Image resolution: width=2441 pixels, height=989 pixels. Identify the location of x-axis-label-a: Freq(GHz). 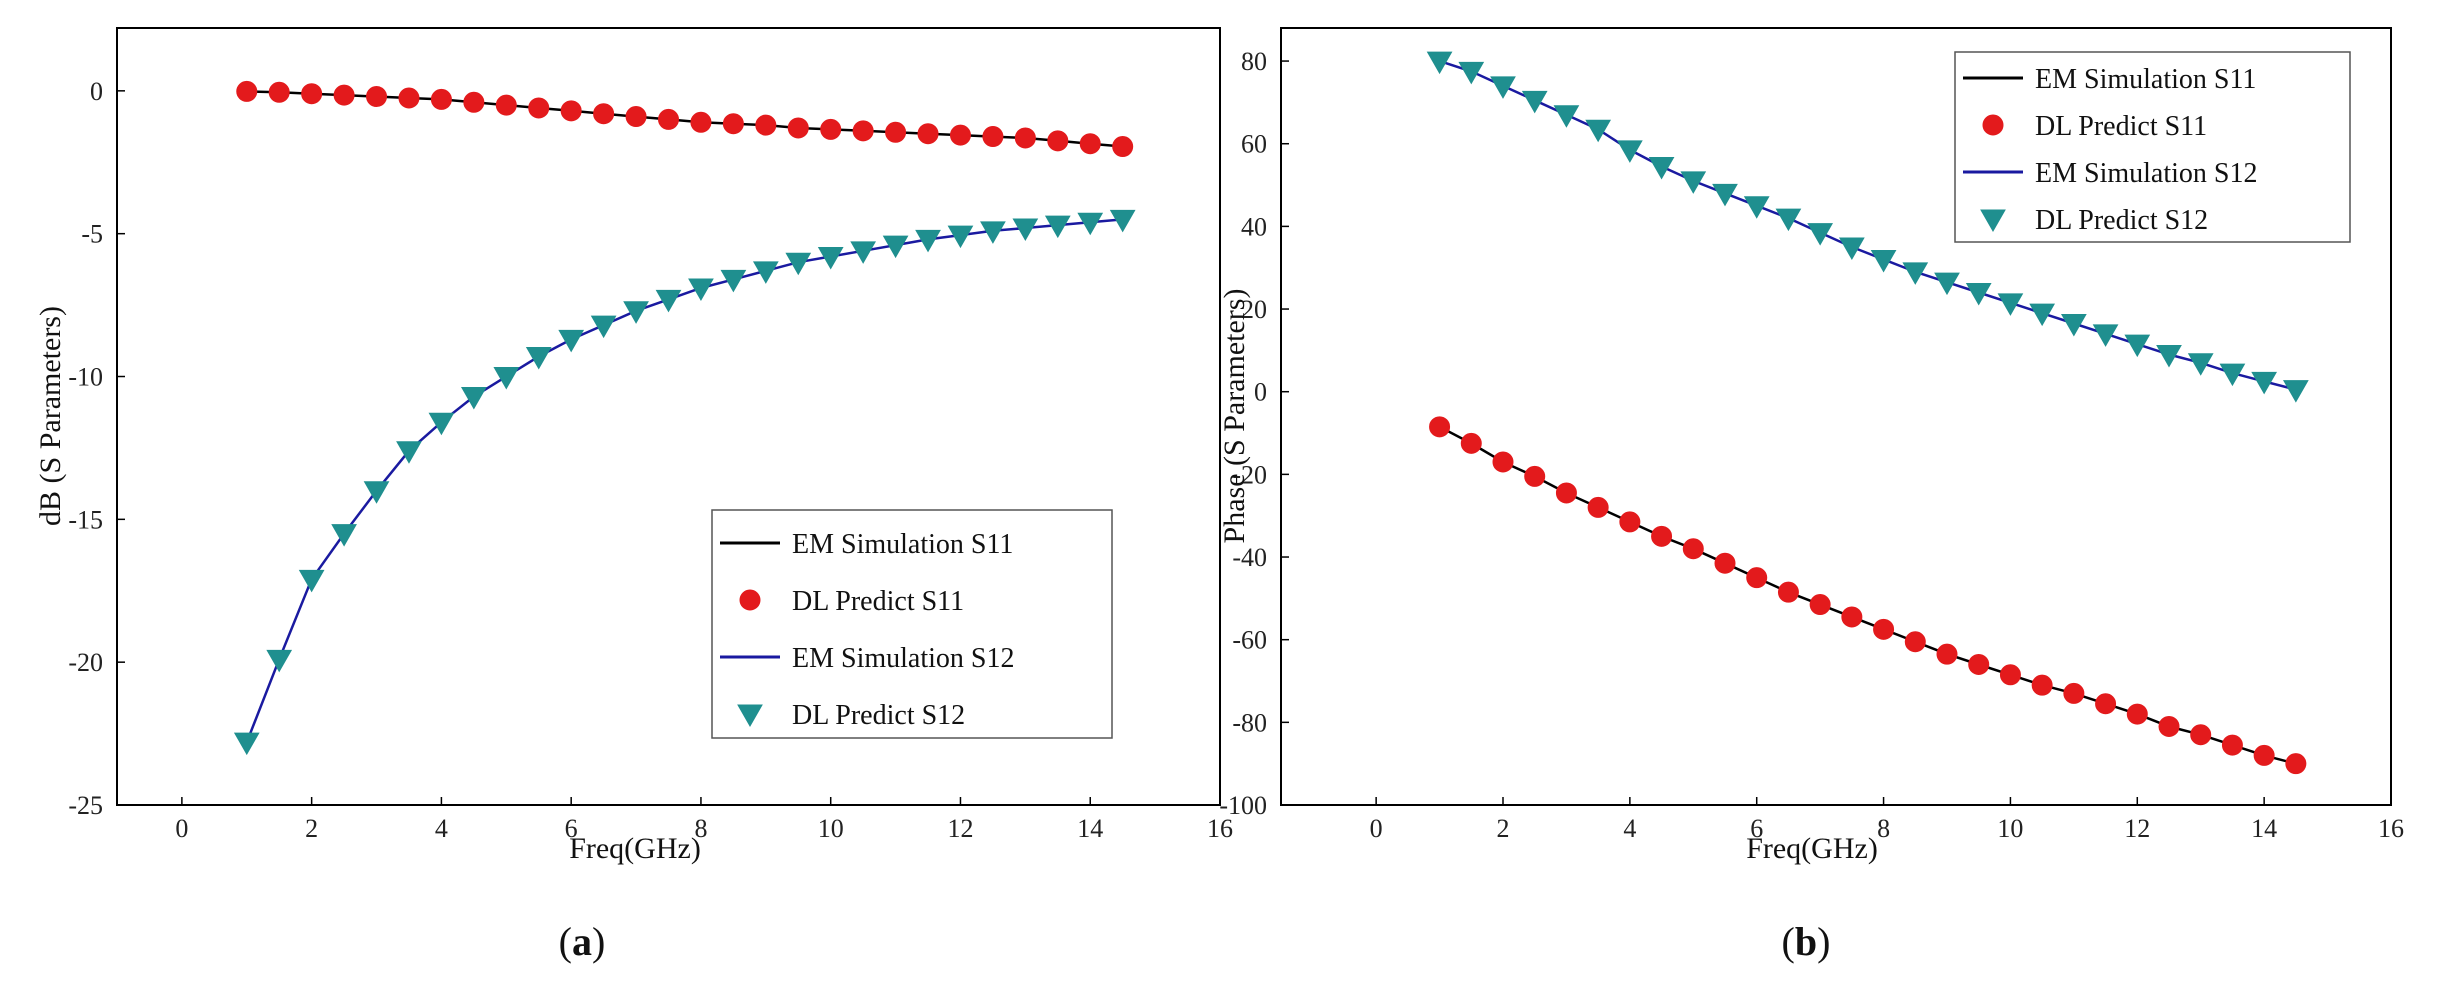
(635, 848).